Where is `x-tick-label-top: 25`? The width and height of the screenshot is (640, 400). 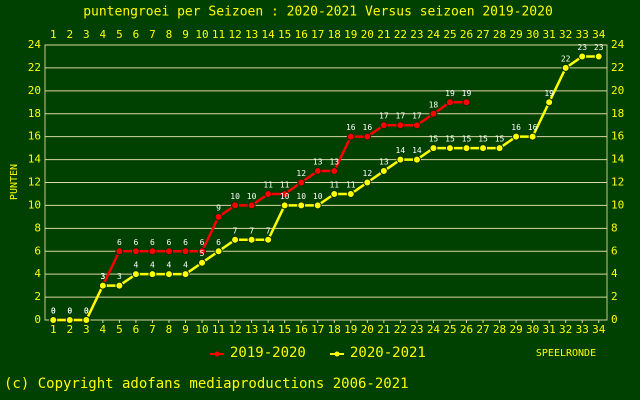
x-tick-label-top: 25 is located at coordinates (449, 34).